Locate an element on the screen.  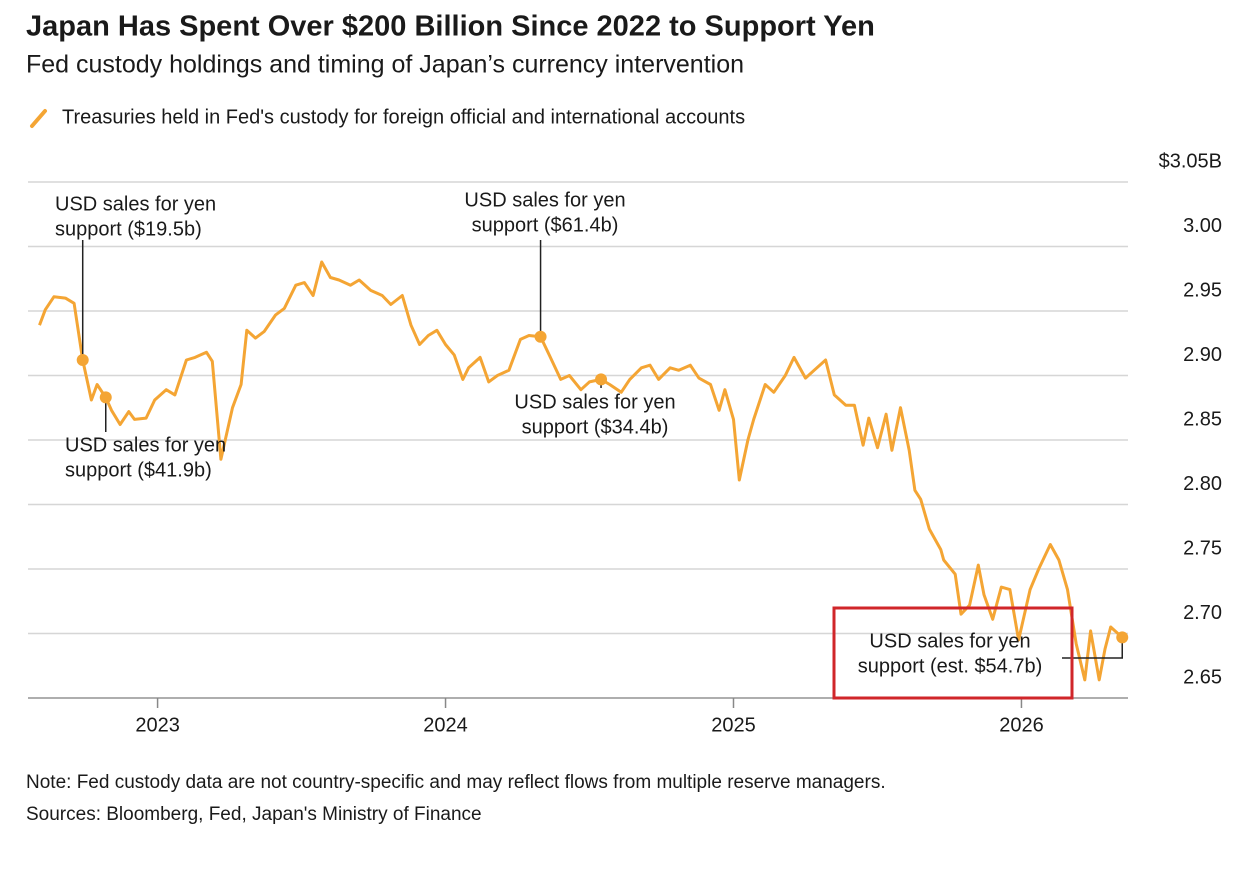
y-tick-label: 2.85 is located at coordinates (1202, 419).